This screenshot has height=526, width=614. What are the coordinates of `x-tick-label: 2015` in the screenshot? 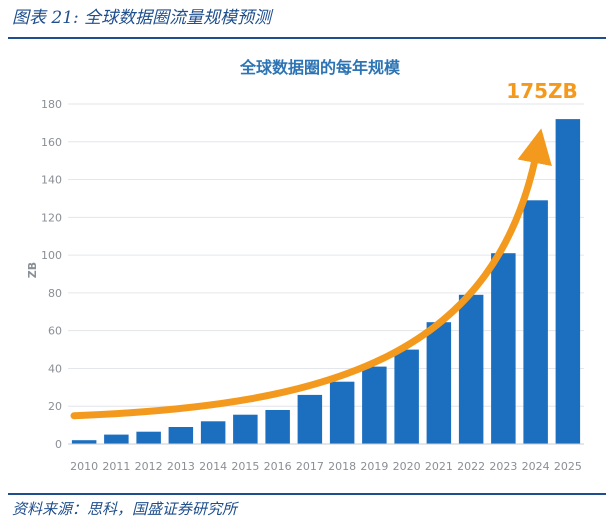 It's located at (245, 466).